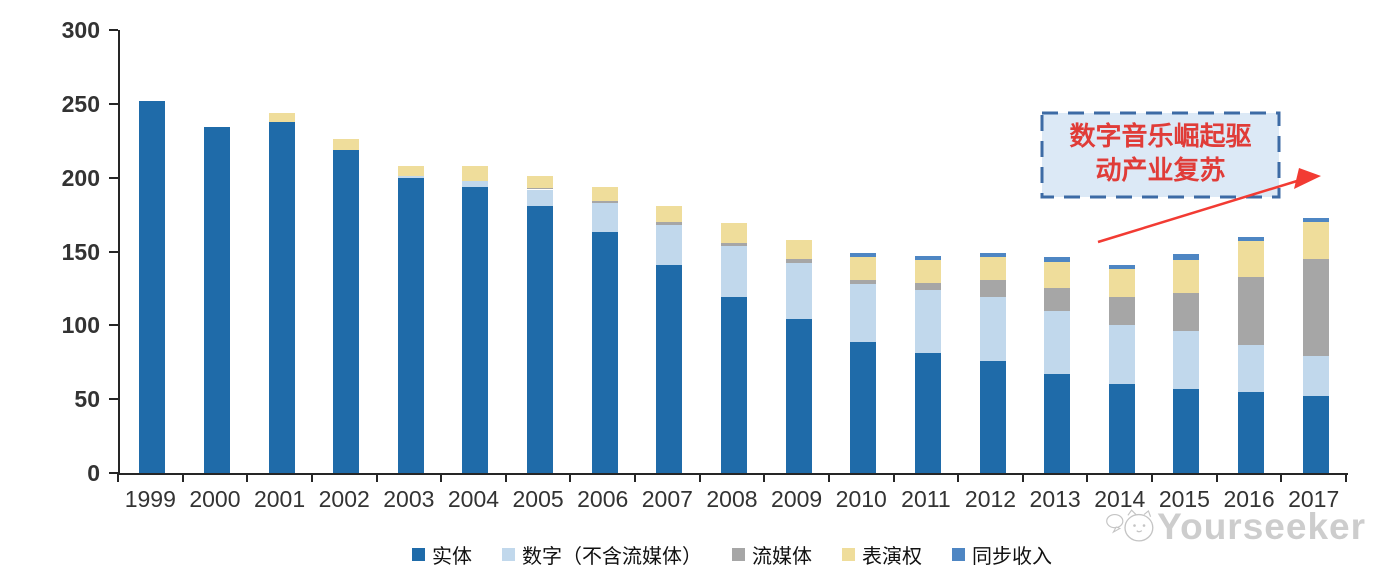 The image size is (1398, 582). I want to click on x-axis-label: 2009, so click(797, 499).